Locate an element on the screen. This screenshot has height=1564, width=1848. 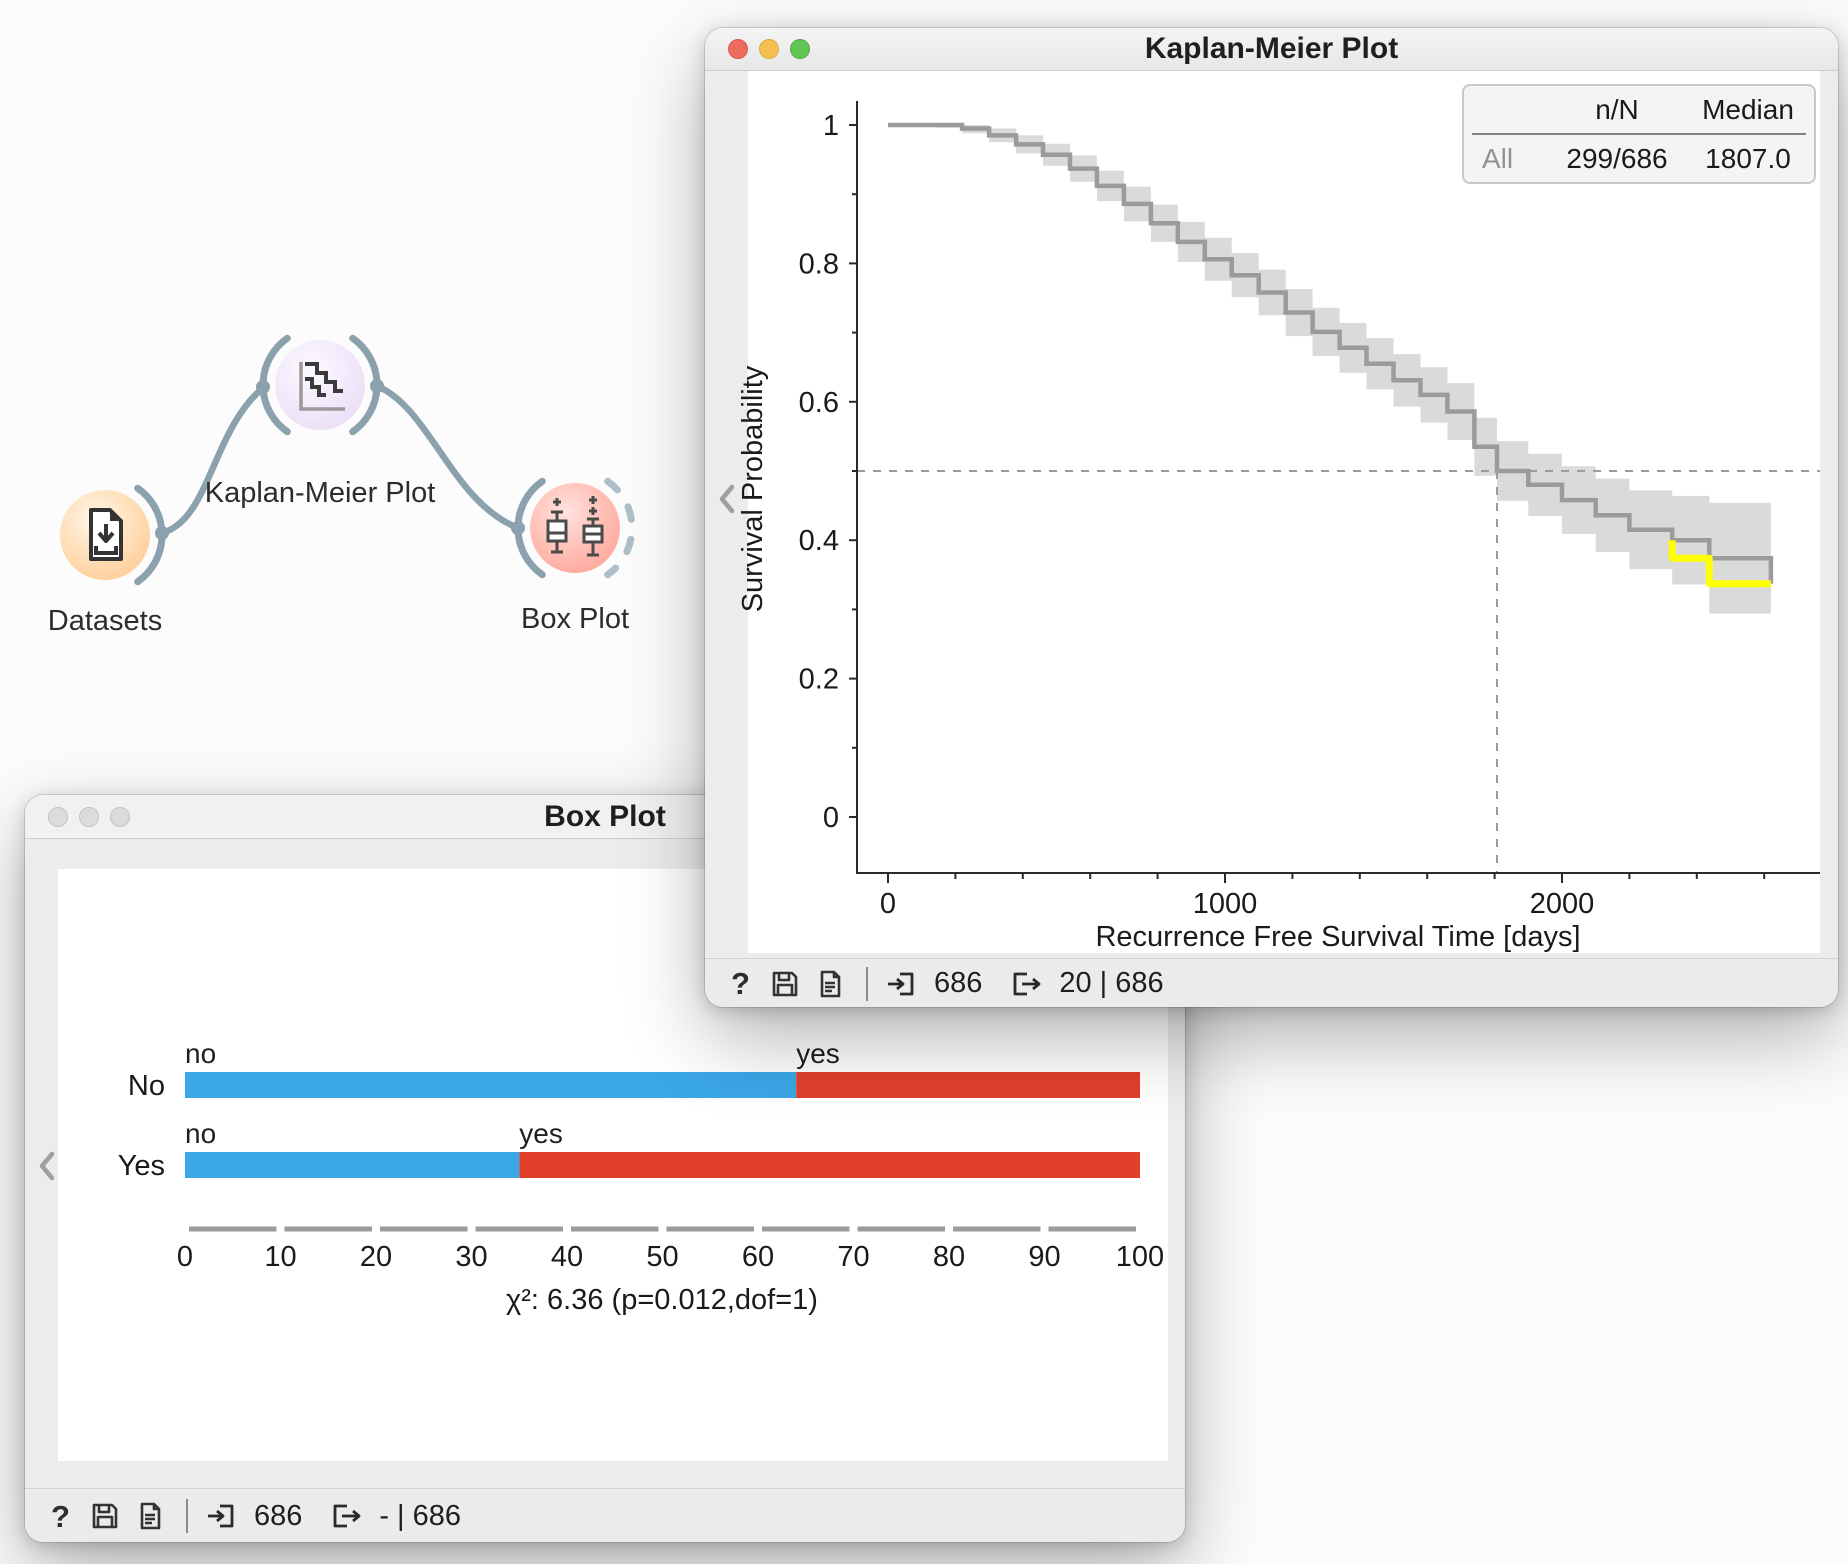
km-output-arc is located at coordinates (365, 385).